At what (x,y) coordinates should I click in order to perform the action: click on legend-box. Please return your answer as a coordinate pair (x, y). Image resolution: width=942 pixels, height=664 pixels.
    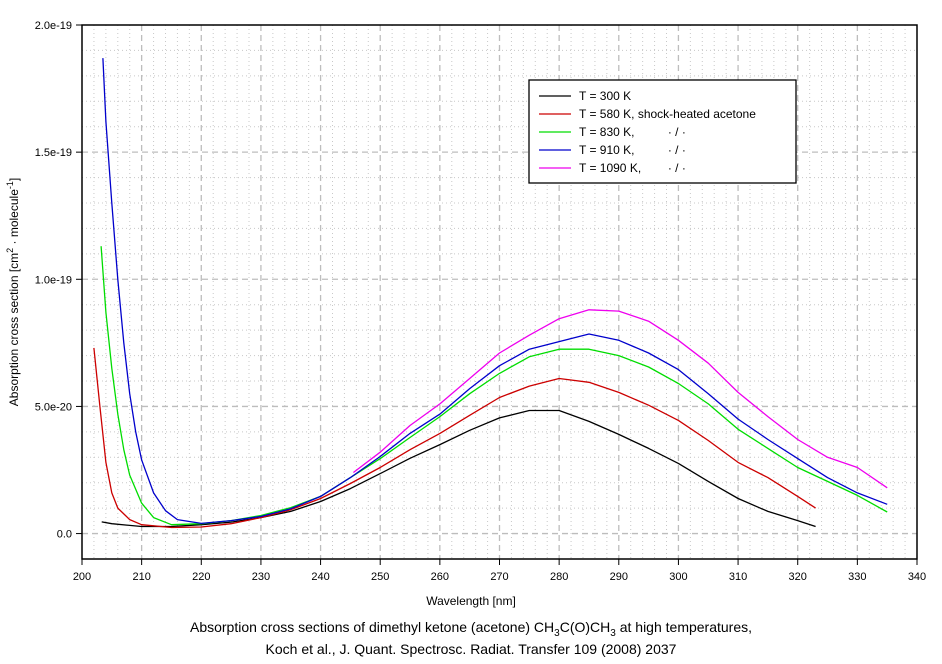
    Looking at the image, I should click on (662, 131).